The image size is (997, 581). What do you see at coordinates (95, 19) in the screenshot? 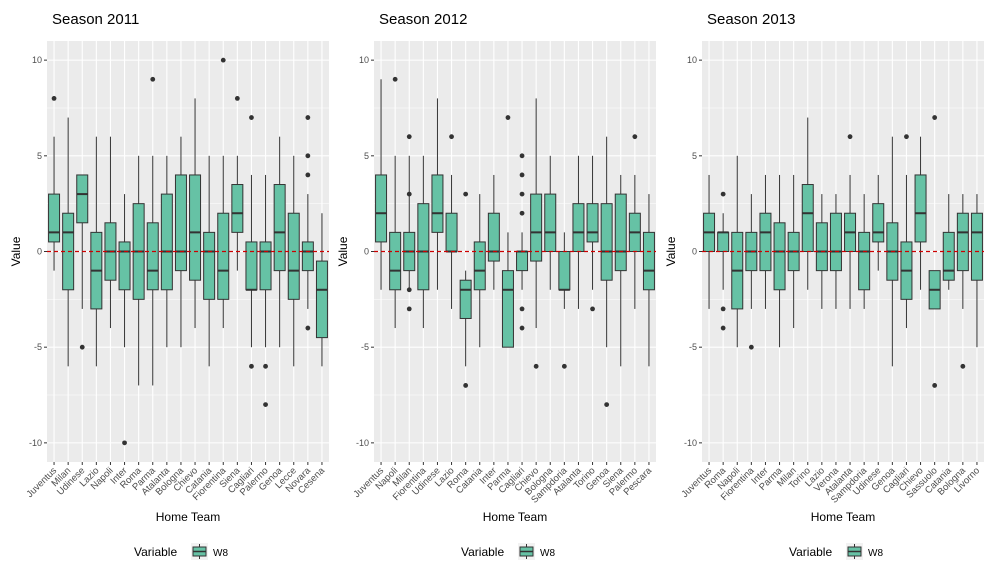
I see `panel-title: Season 2011` at bounding box center [95, 19].